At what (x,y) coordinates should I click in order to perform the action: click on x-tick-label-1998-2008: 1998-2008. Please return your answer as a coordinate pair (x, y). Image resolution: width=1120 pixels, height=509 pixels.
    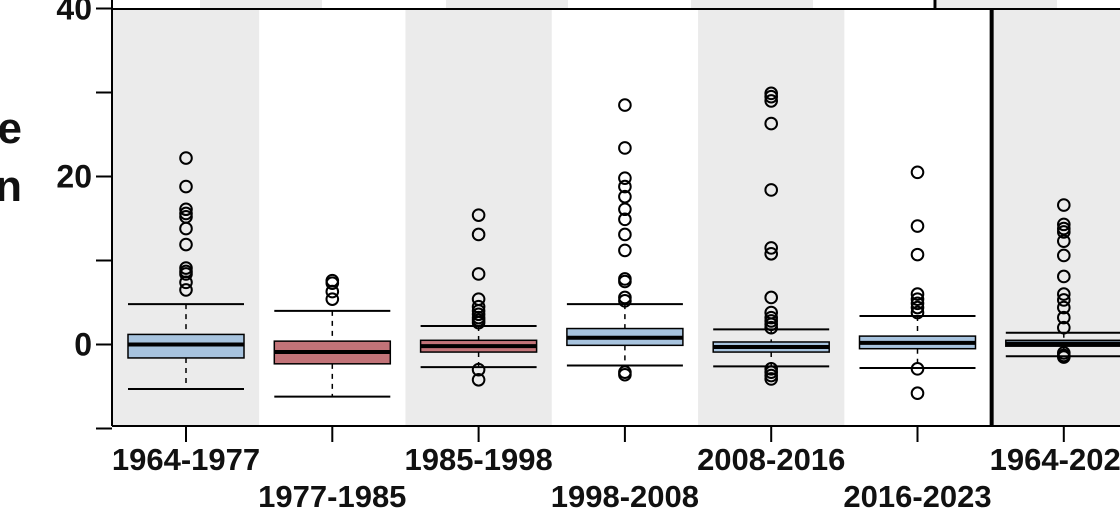
    Looking at the image, I should click on (625, 494).